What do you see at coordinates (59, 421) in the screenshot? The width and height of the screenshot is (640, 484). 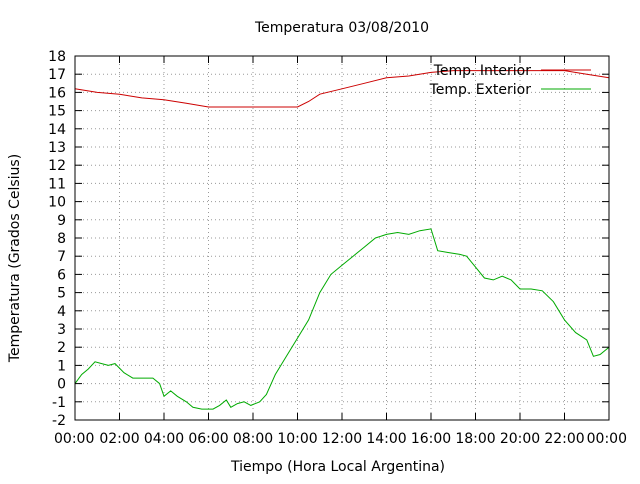 I see `y-tick-label: -2` at bounding box center [59, 421].